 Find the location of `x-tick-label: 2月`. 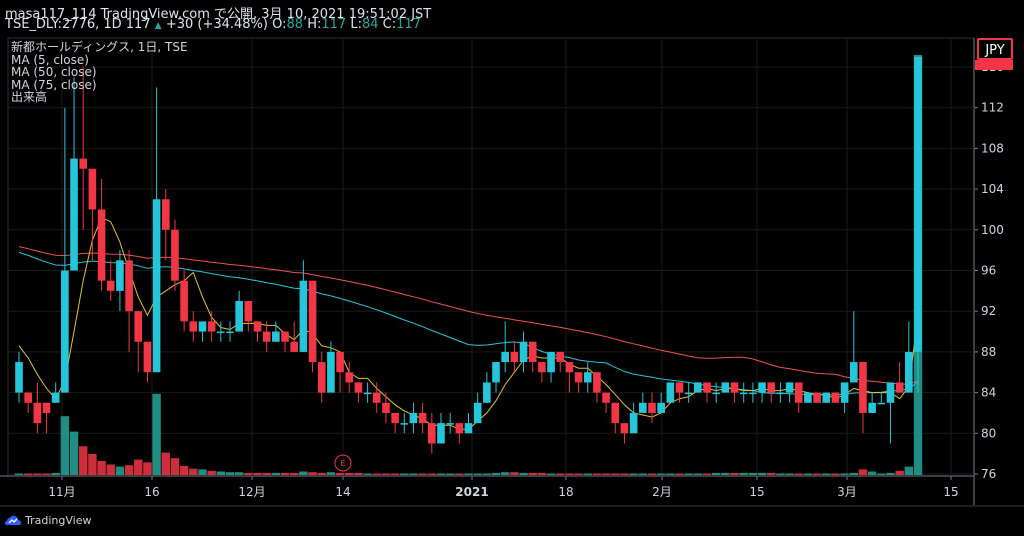

x-tick-label: 2月 is located at coordinates (662, 492).